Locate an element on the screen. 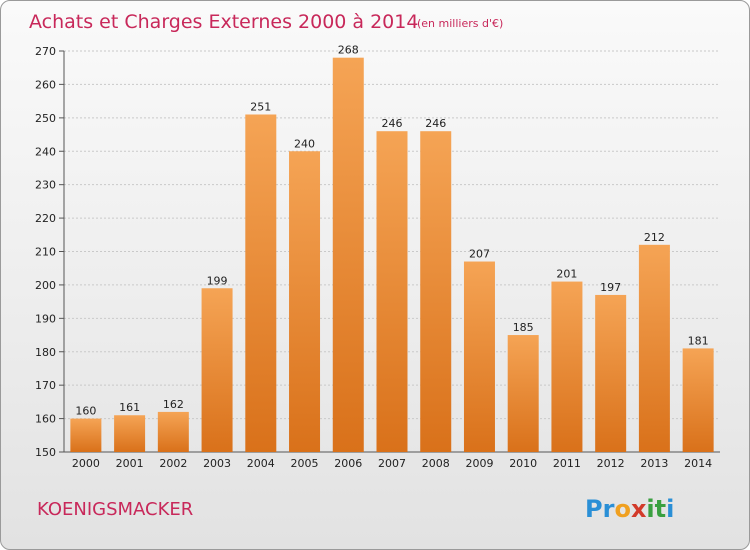 This screenshot has height=550, width=750. x-tick-label: 2007 is located at coordinates (392, 463).